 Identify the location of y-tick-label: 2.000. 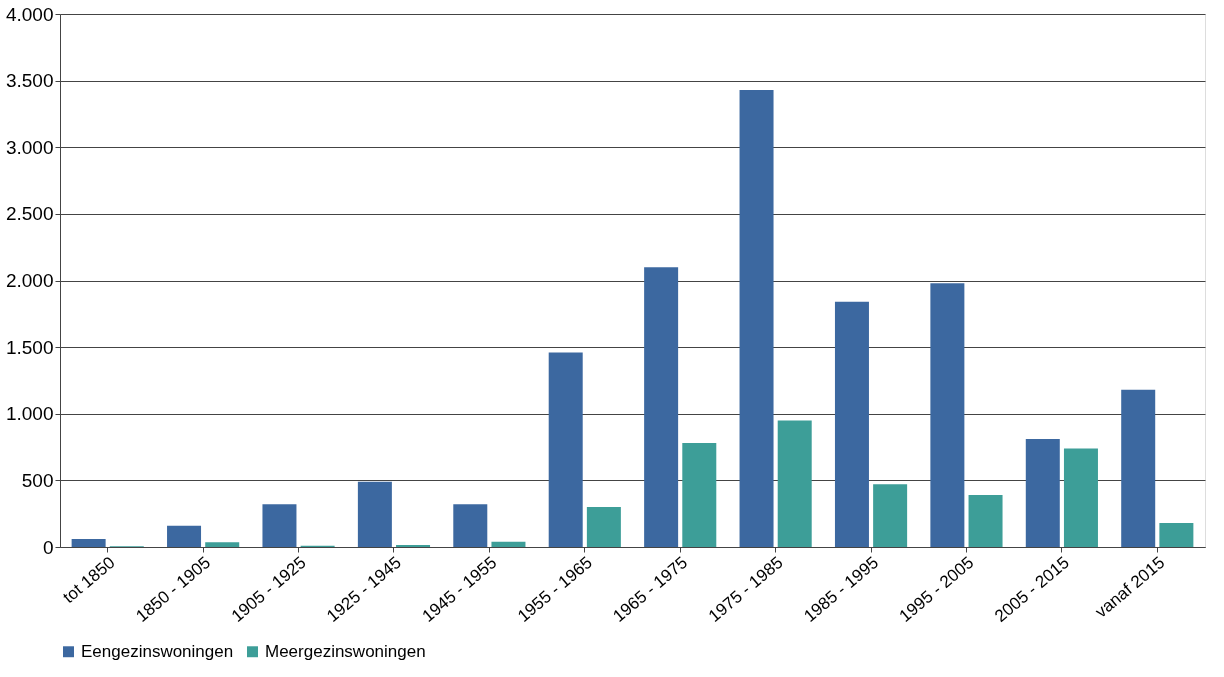
(29, 280).